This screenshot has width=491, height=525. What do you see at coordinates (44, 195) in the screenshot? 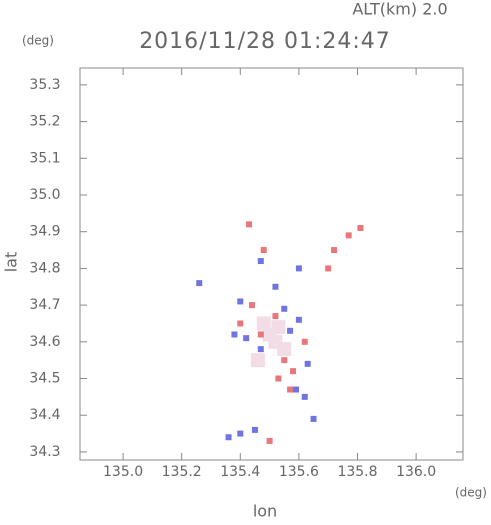
I see `y-tick-label: 35.0` at bounding box center [44, 195].